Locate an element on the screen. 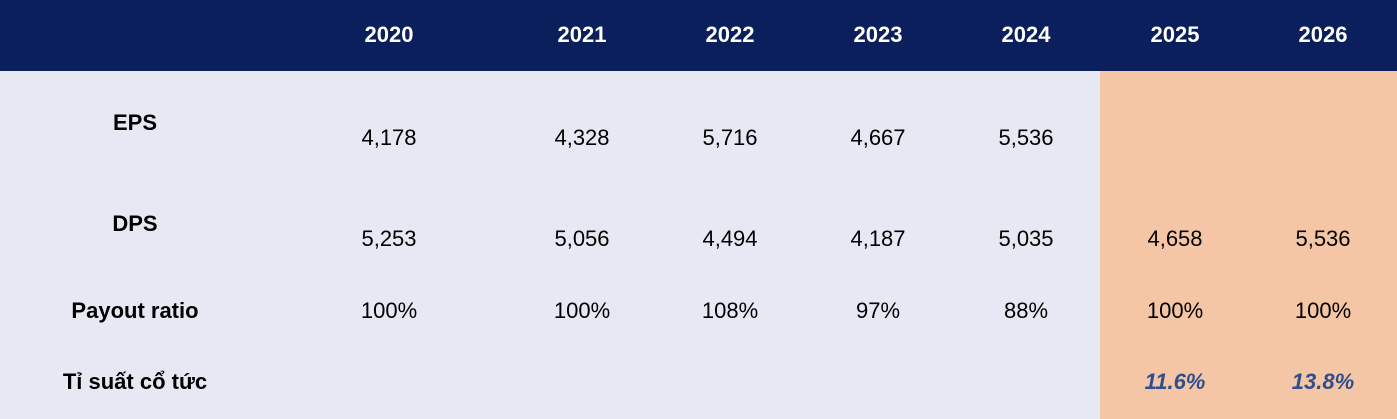 This screenshot has width=1397, height=419. dps-2026: 5,536 is located at coordinates (1323, 238).